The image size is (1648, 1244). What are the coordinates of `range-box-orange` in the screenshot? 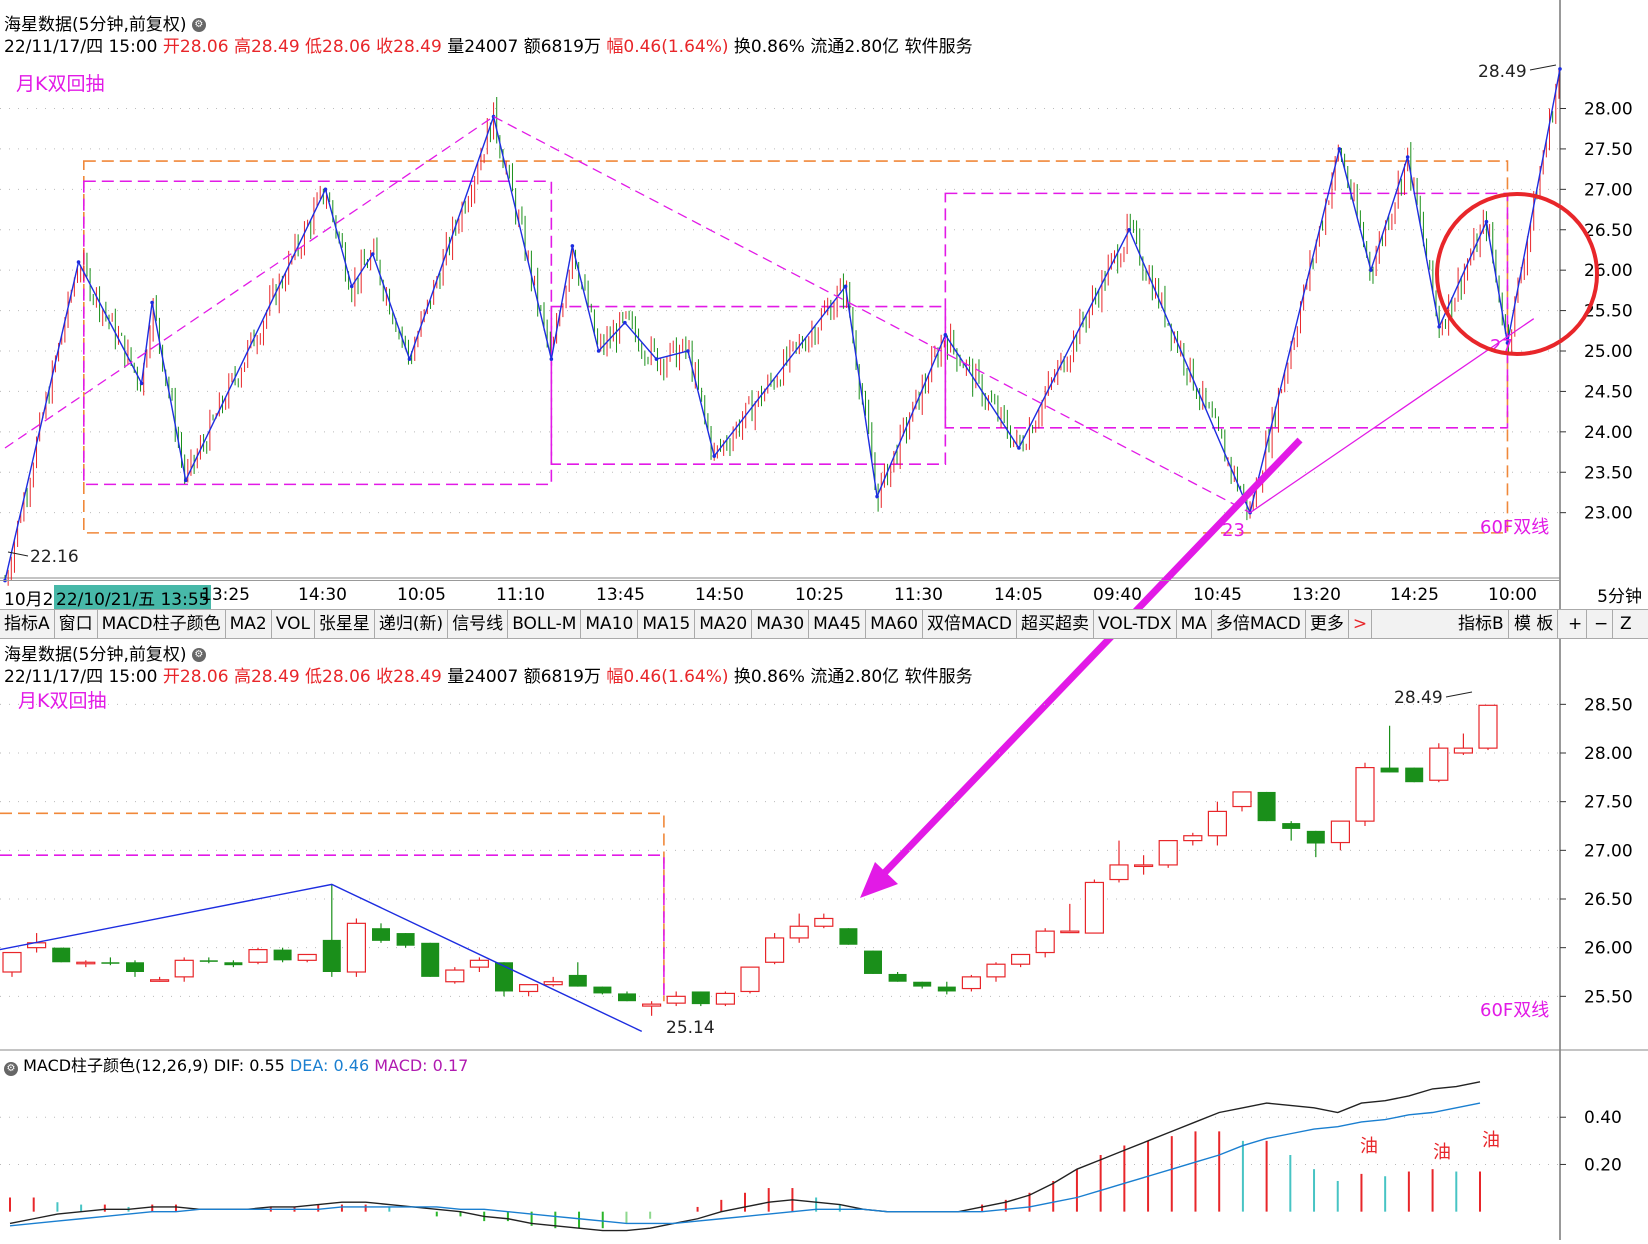 It's located at (332, 907).